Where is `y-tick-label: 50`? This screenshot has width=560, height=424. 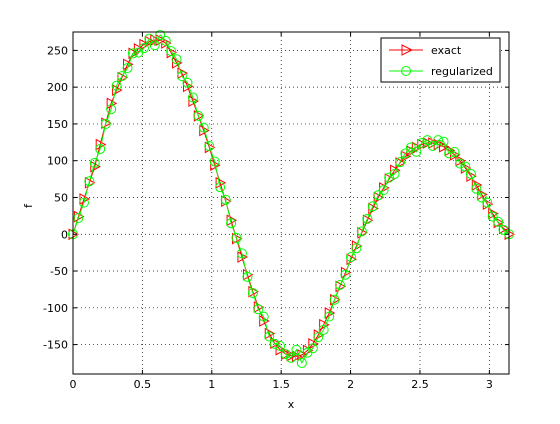
y-tick-label: 50 is located at coordinates (61, 197).